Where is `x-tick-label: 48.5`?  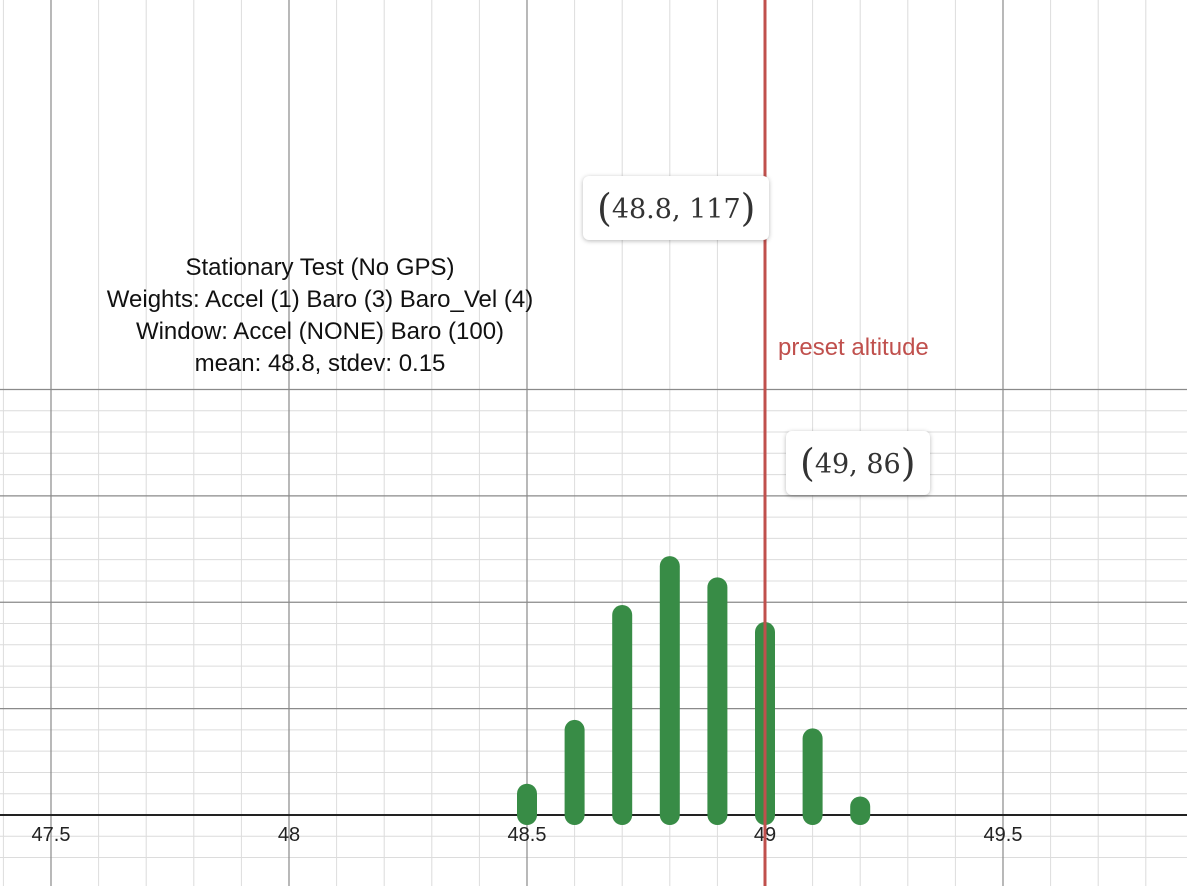 x-tick-label: 48.5 is located at coordinates (527, 835).